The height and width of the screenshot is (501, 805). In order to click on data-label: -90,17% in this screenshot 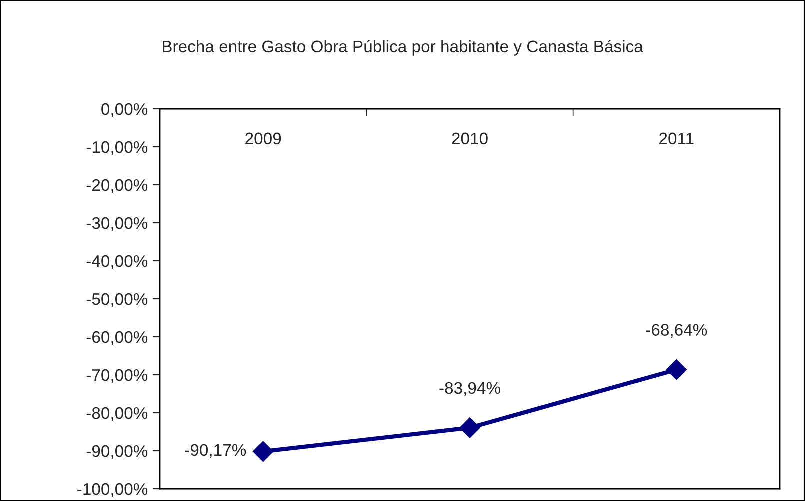, I will do `click(215, 451)`.